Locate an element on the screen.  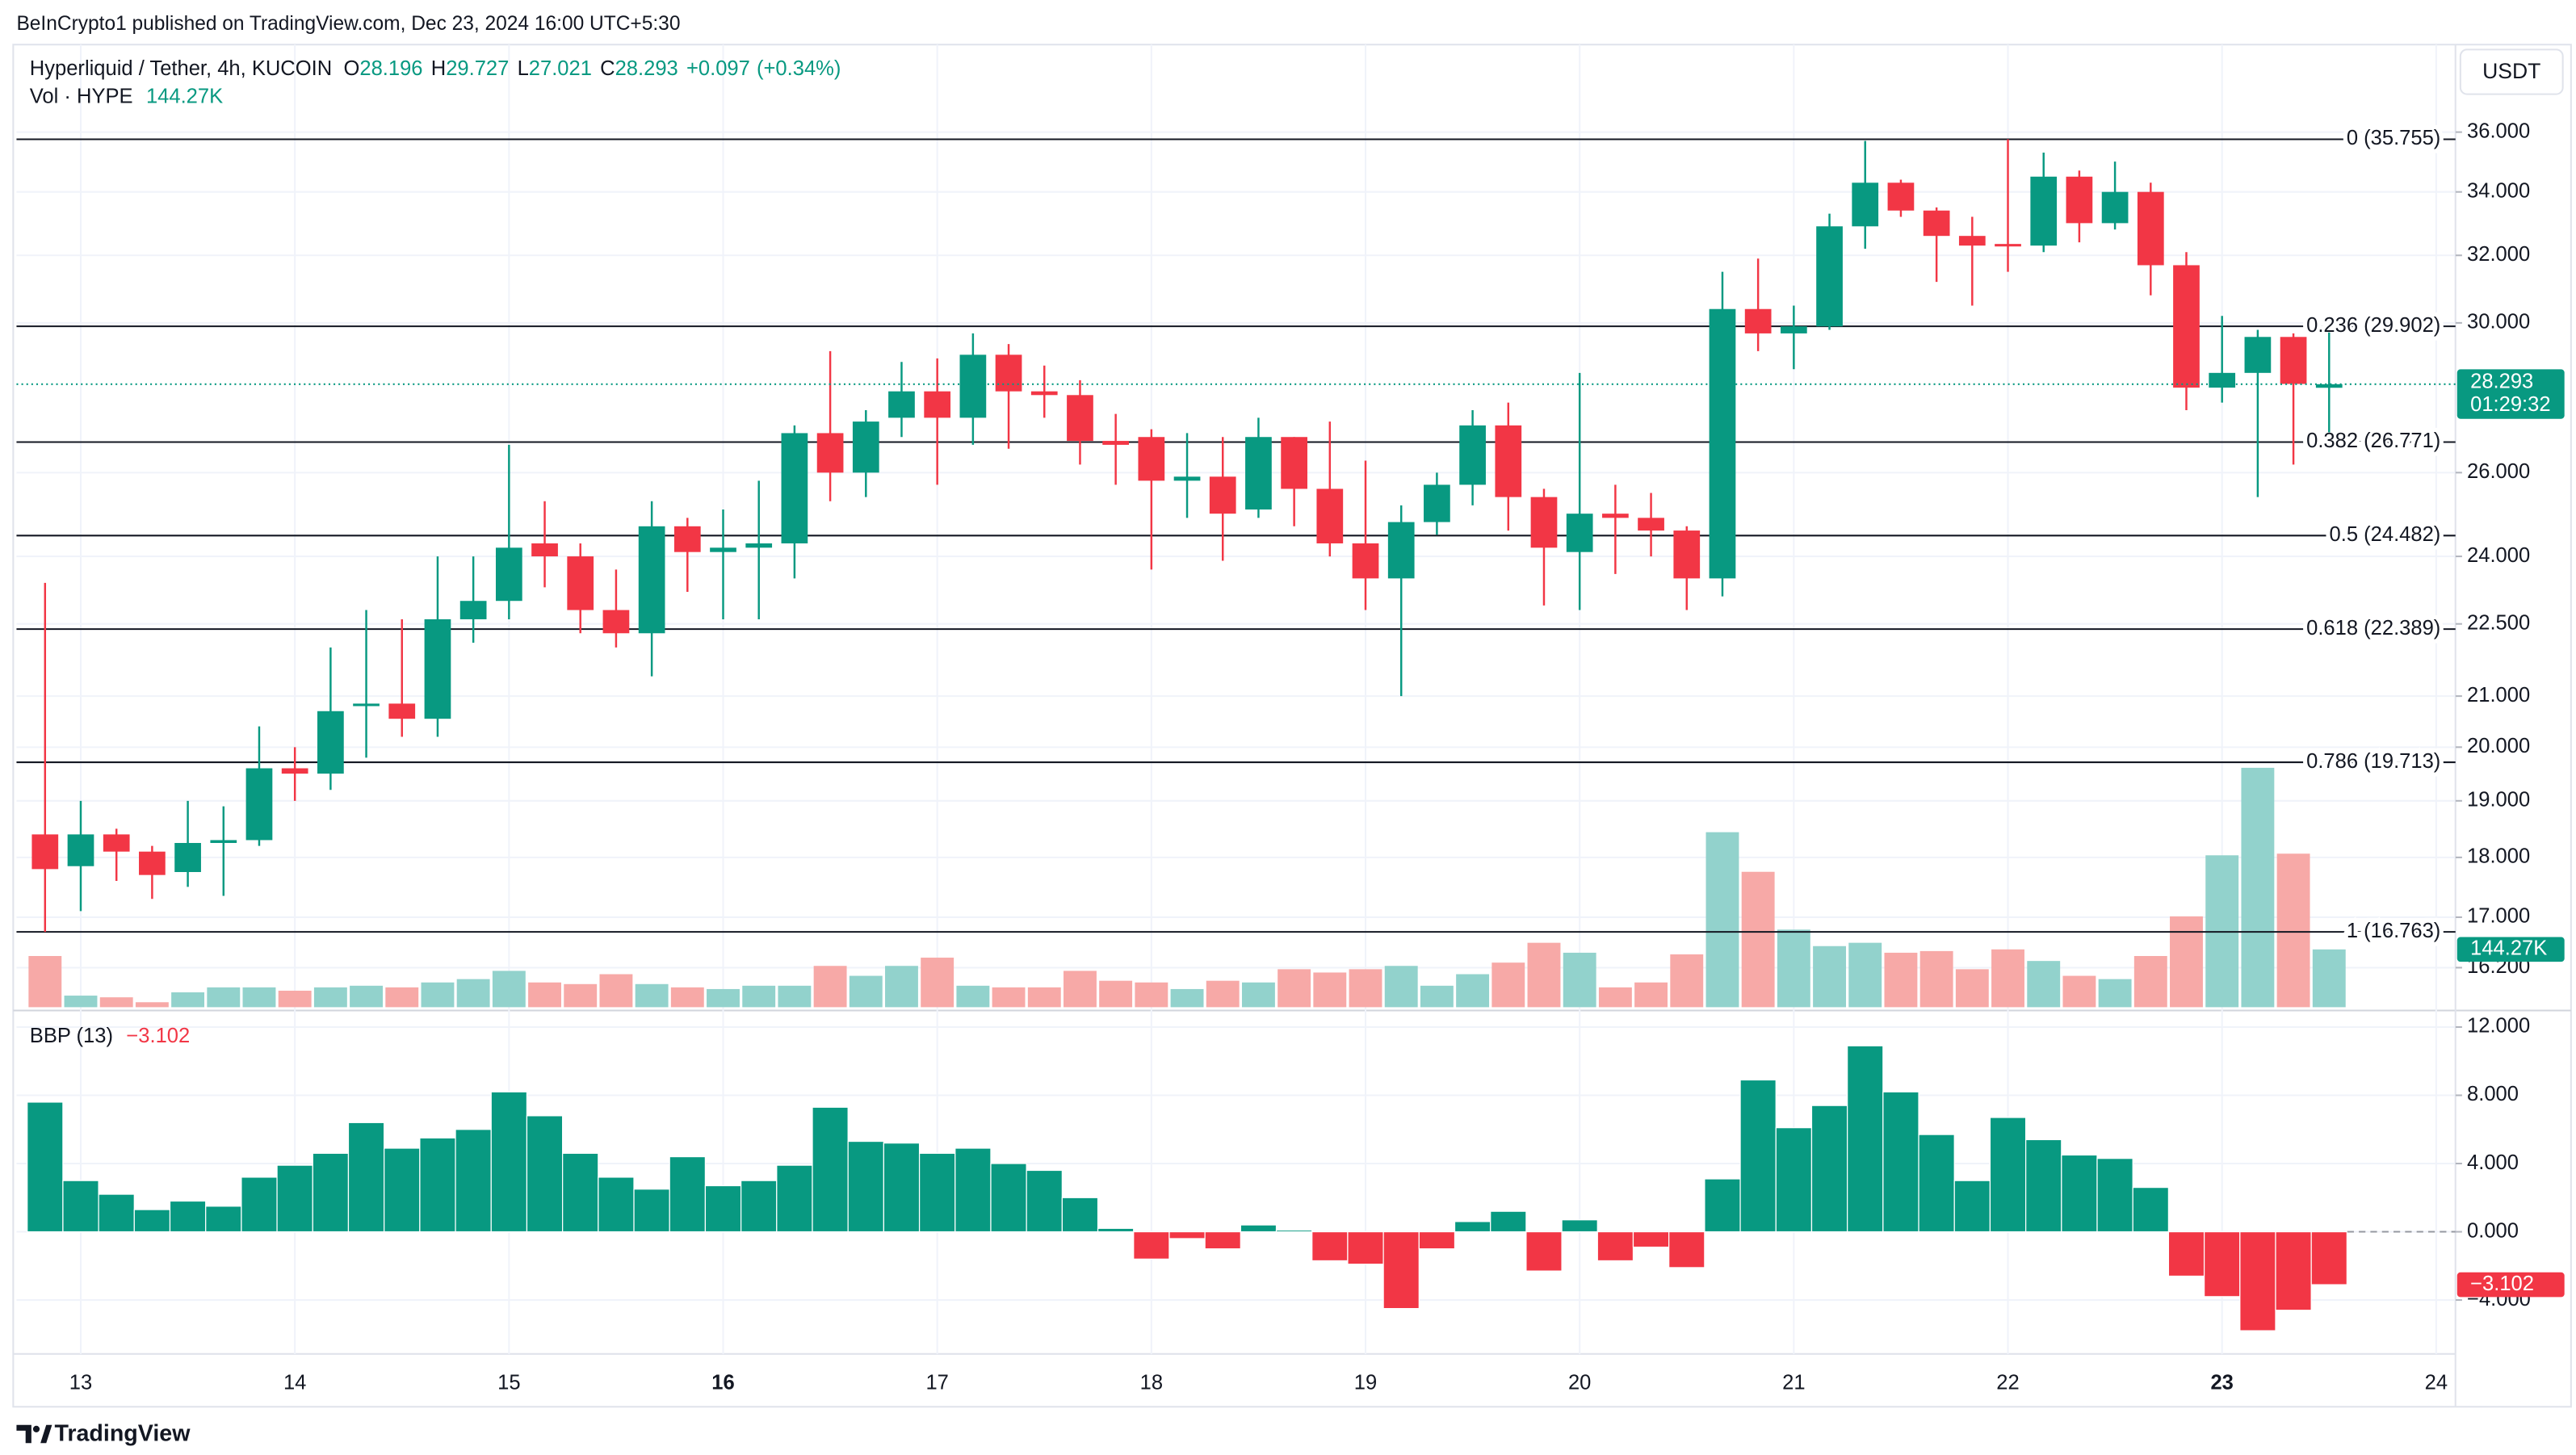
x-tick-label: 24 is located at coordinates (2436, 1382).